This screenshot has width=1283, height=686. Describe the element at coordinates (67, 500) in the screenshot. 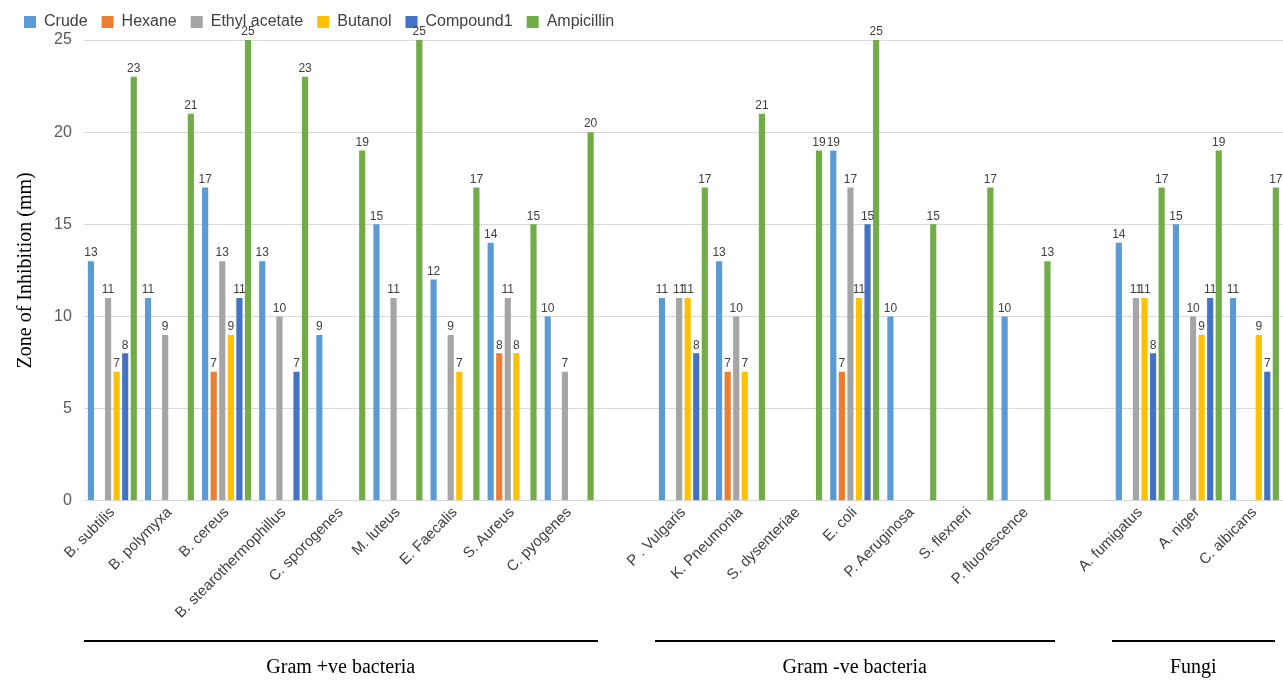

I see `y-tick-label: 0` at that location.